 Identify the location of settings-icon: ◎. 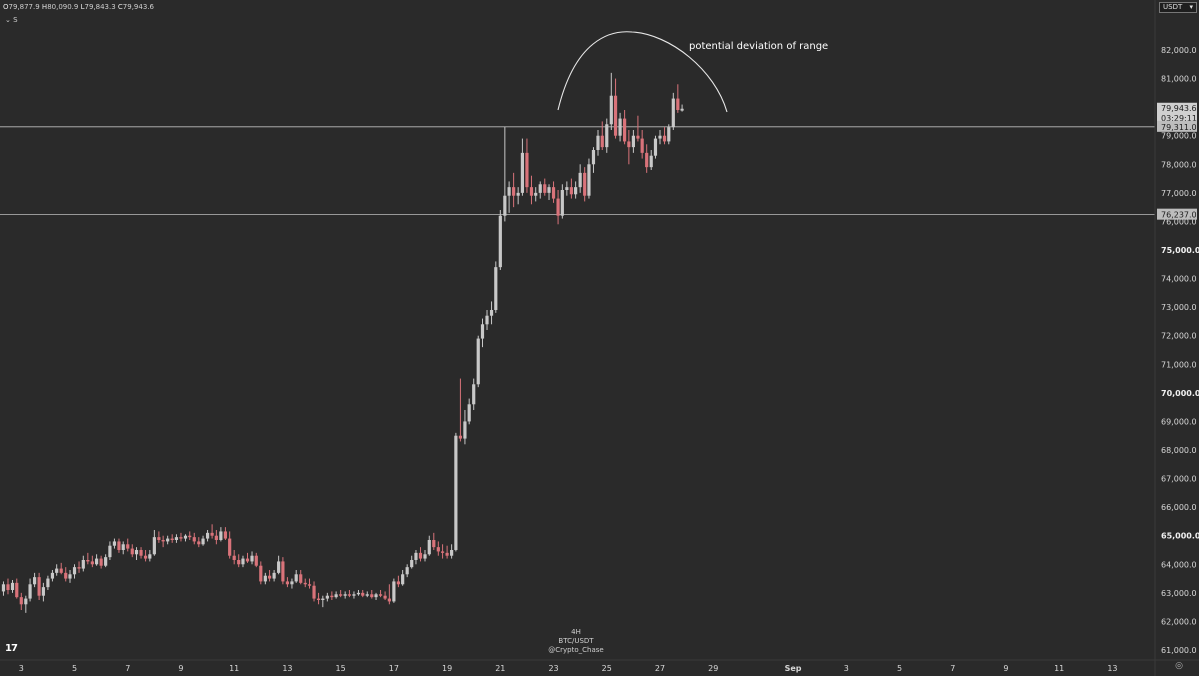
(1179, 666).